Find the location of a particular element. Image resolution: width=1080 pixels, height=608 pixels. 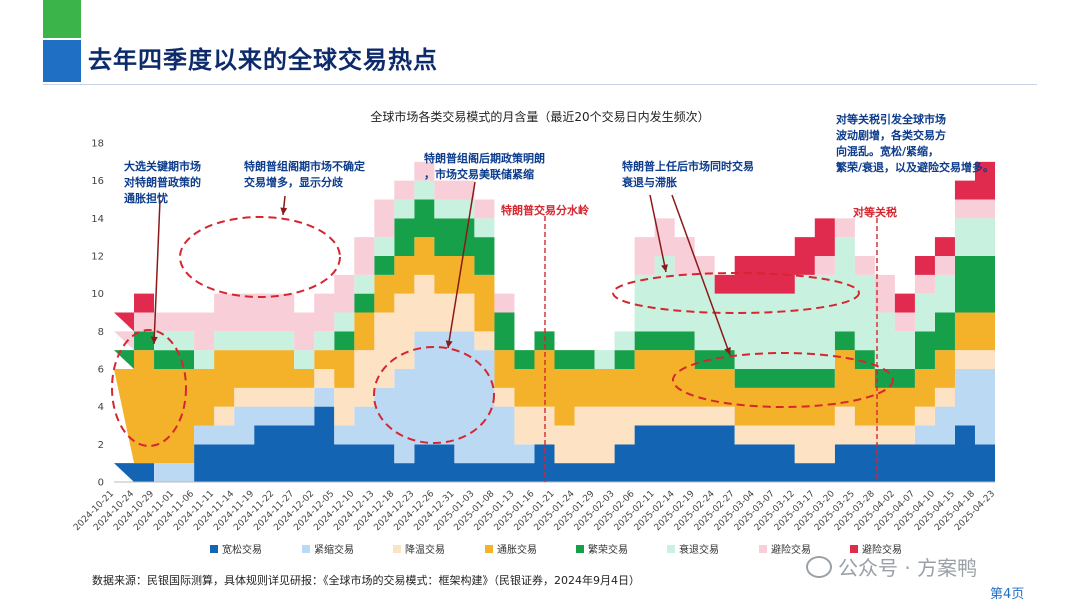

annotation-inflation-line-0: 大选关键期市场 is located at coordinates (162, 166).